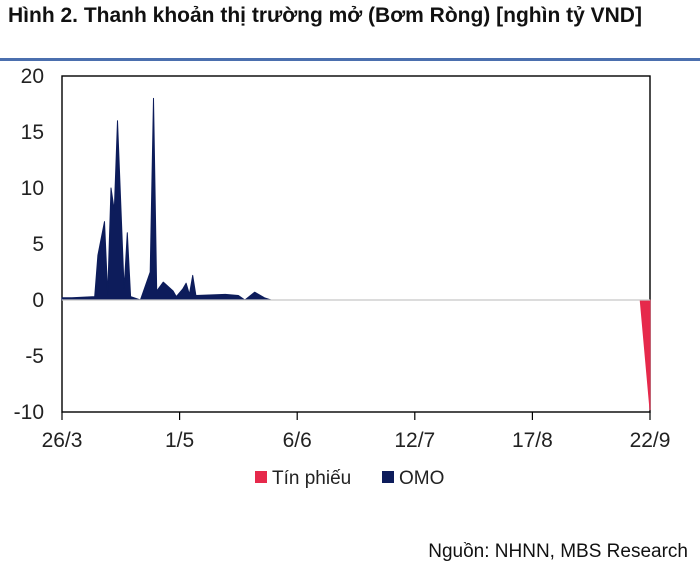 The height and width of the screenshot is (574, 700). What do you see at coordinates (32, 132) in the screenshot?
I see `y-tick-label: 15` at bounding box center [32, 132].